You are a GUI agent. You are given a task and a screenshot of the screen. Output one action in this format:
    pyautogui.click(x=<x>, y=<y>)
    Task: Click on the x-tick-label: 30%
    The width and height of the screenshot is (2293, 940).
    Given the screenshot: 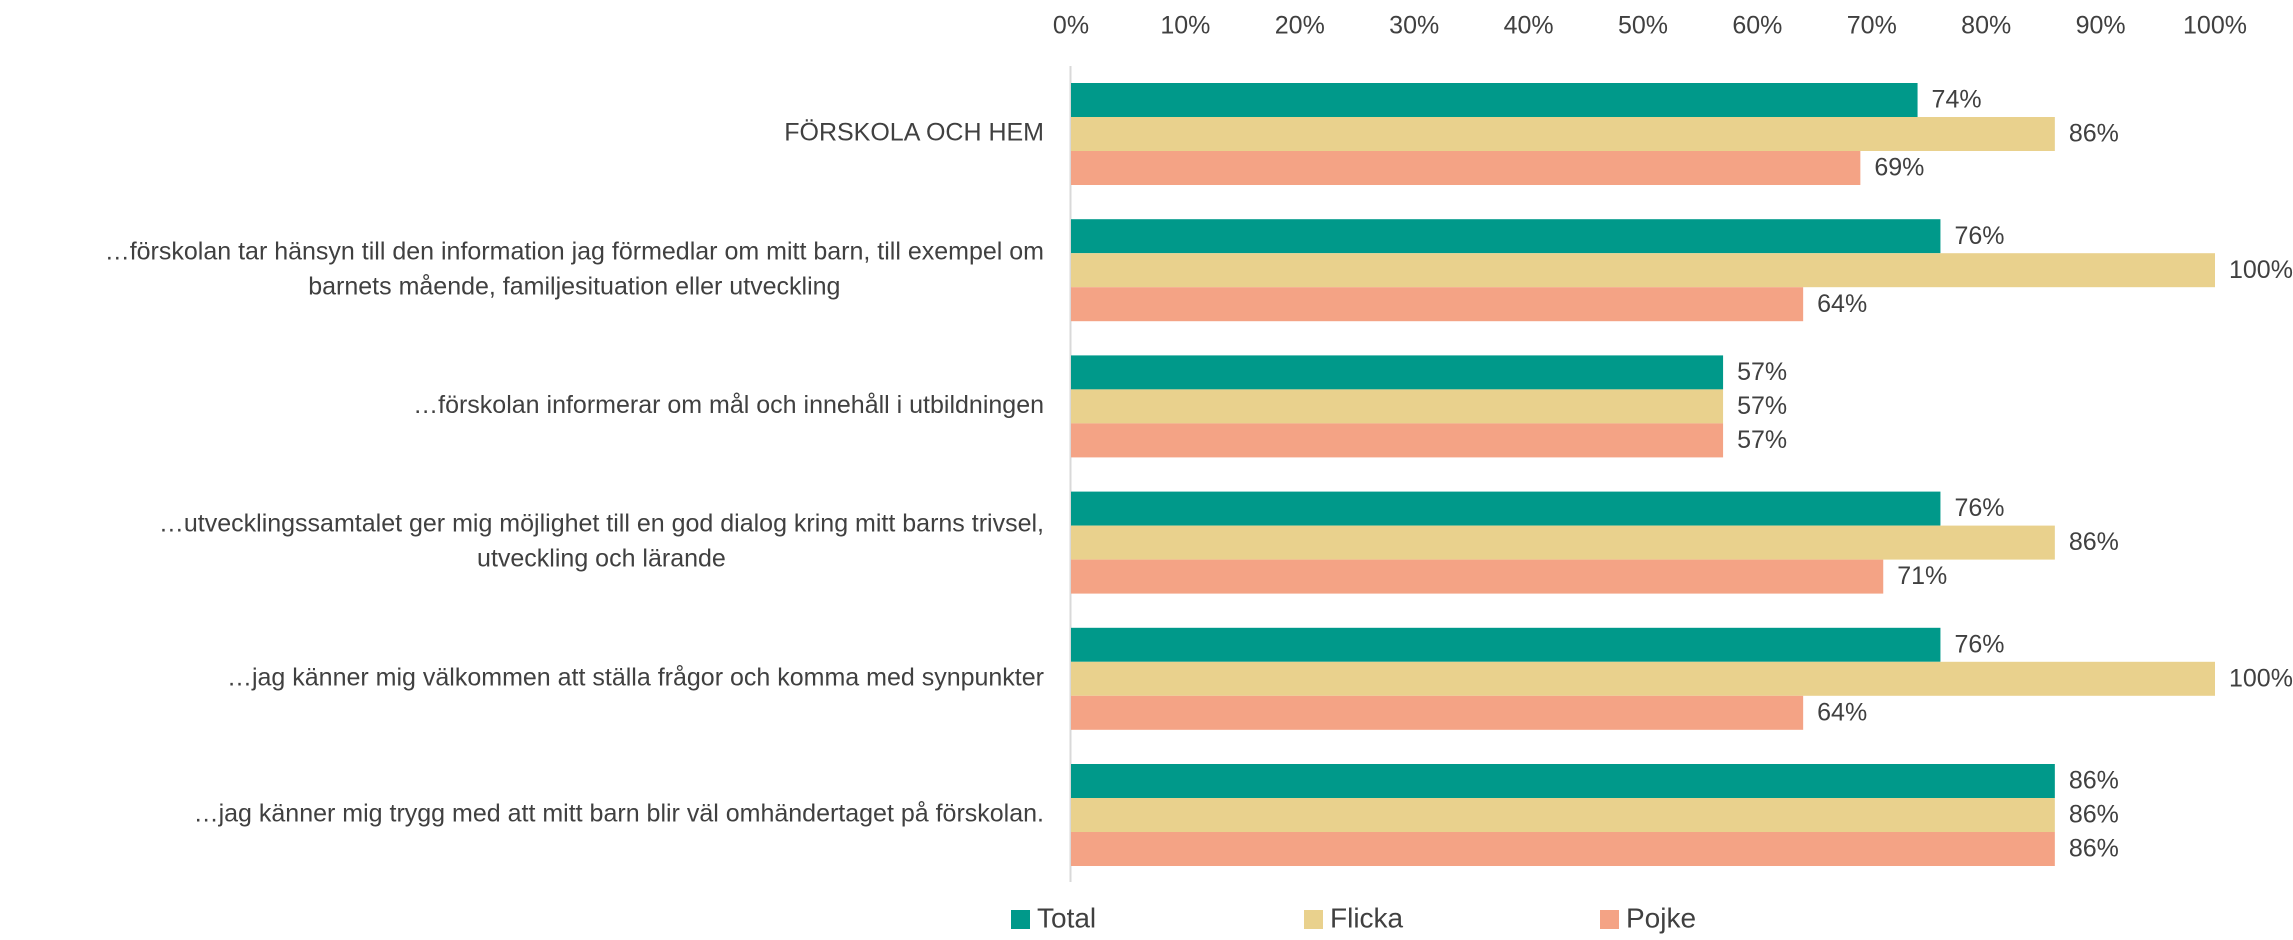 What is the action you would take?
    pyautogui.click(x=1414, y=26)
    